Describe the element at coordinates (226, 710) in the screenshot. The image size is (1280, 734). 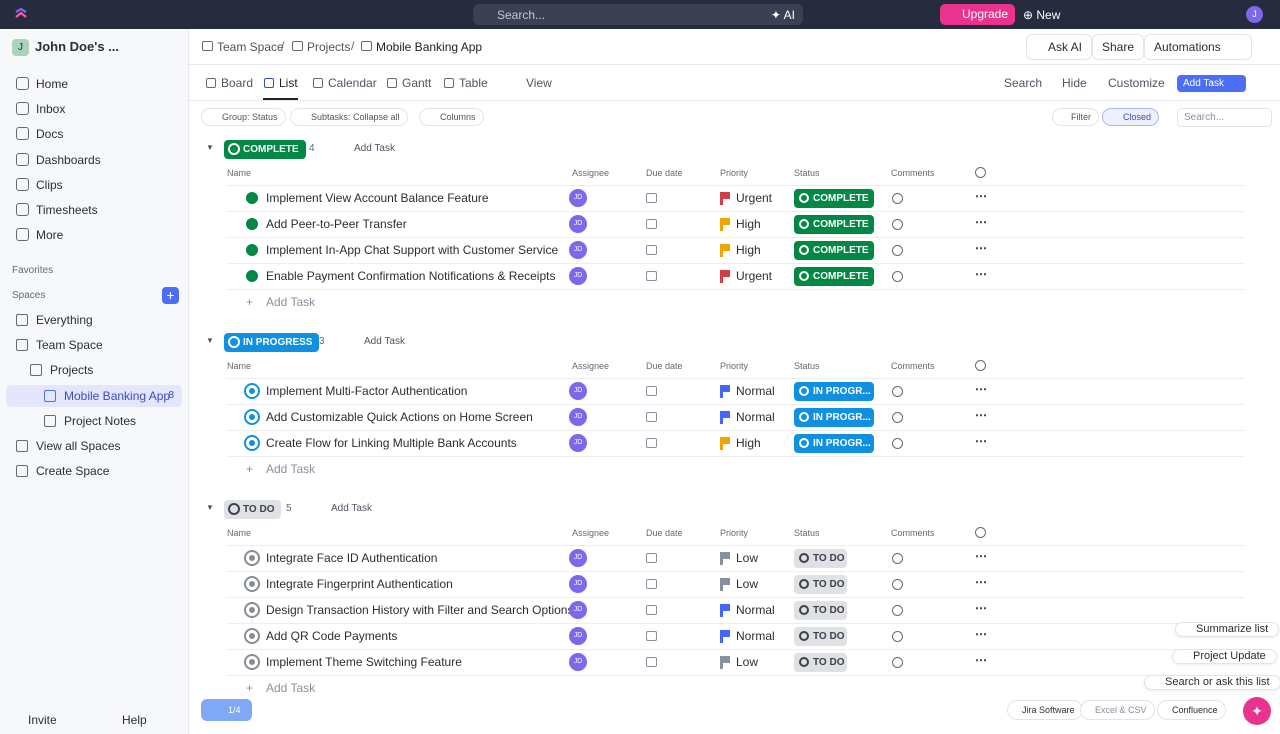
I see `onboarding-badge: 1/4` at that location.